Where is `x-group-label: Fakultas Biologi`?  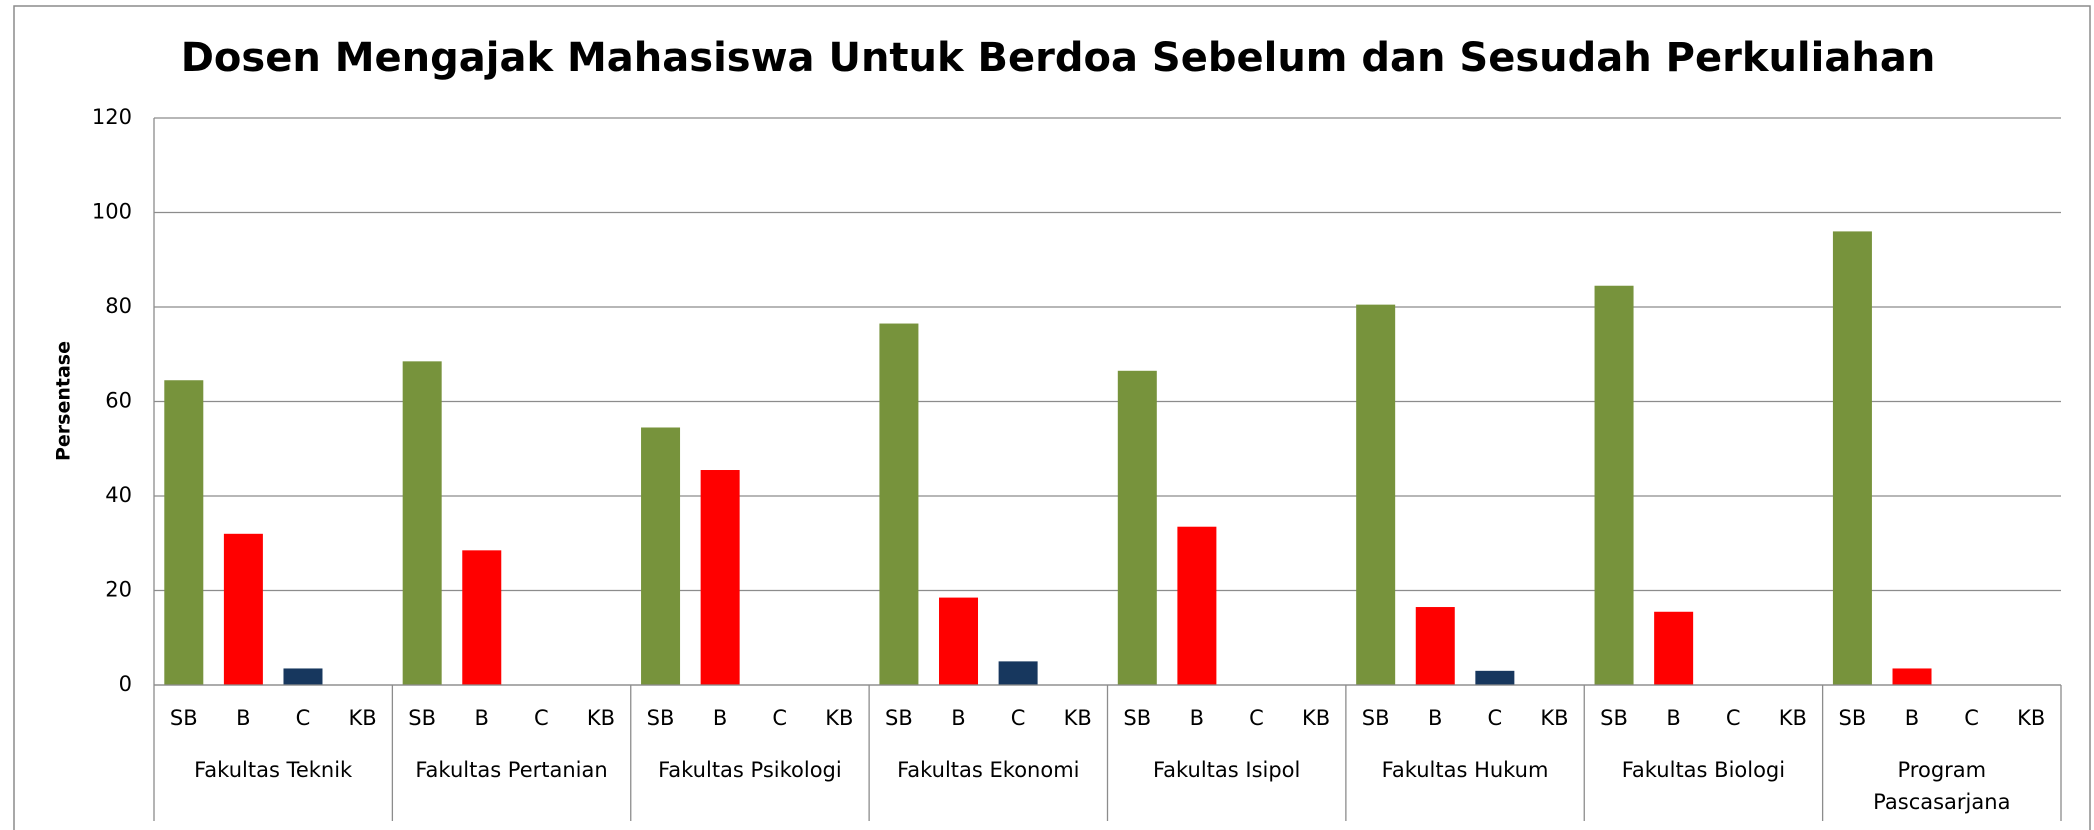 x-group-label: Fakultas Biologi is located at coordinates (1703, 770).